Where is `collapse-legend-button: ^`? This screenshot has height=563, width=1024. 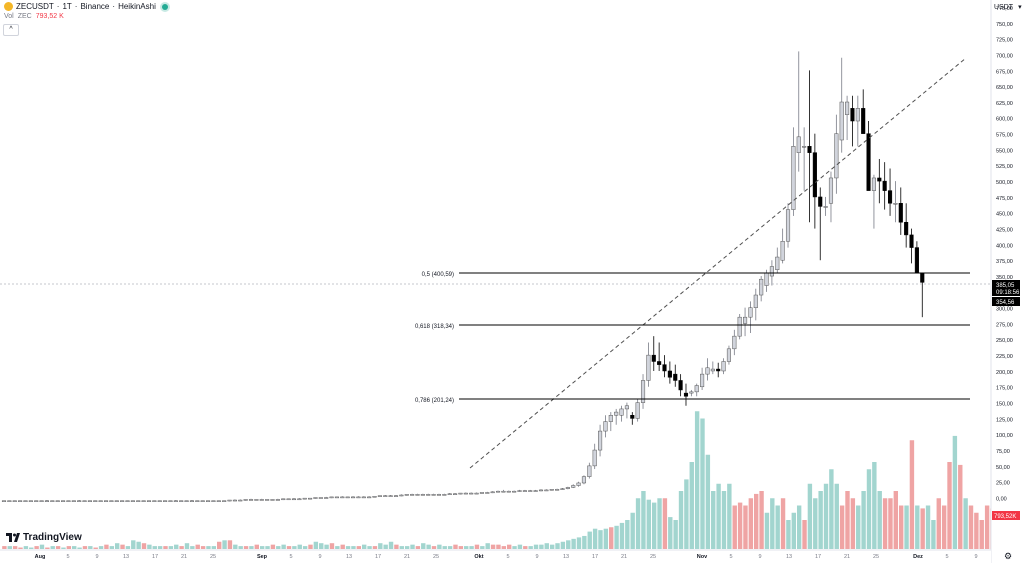
collapse-legend-button: ^ is located at coordinates (11, 30).